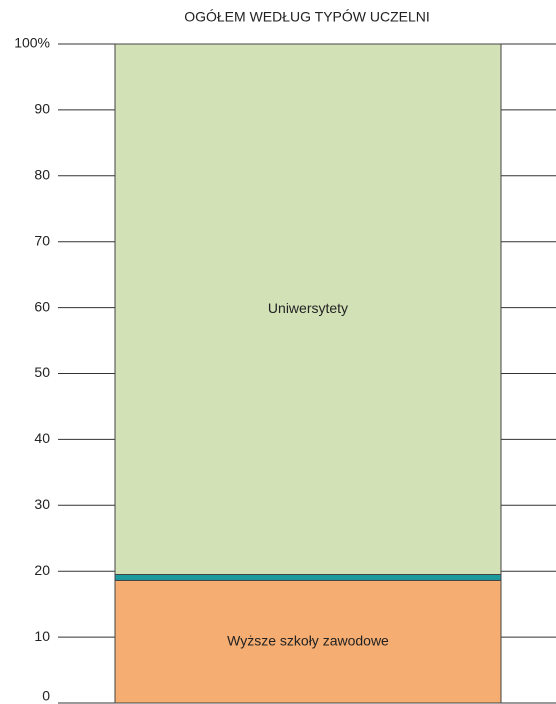 This screenshot has width=556, height=704. Describe the element at coordinates (32, 43) in the screenshot. I see `y-tick-label: 100%` at that location.